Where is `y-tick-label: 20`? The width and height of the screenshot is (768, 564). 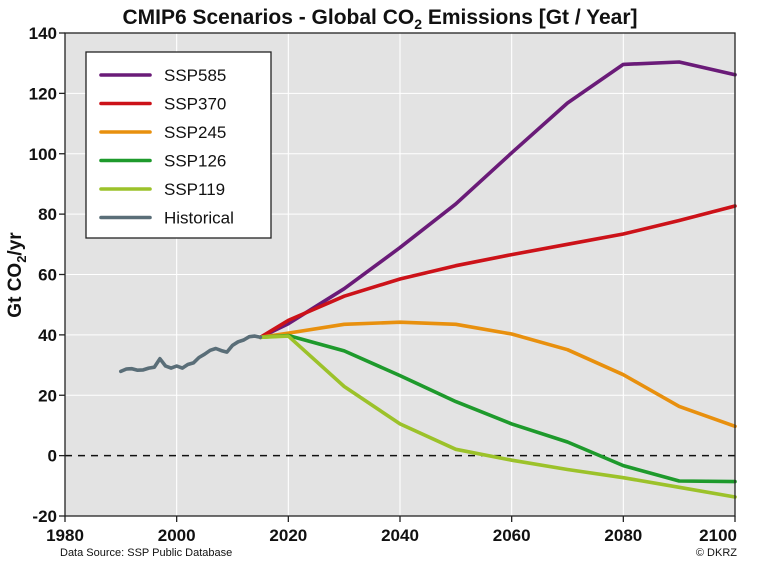
y-tick-label: 20 is located at coordinates (47, 395).